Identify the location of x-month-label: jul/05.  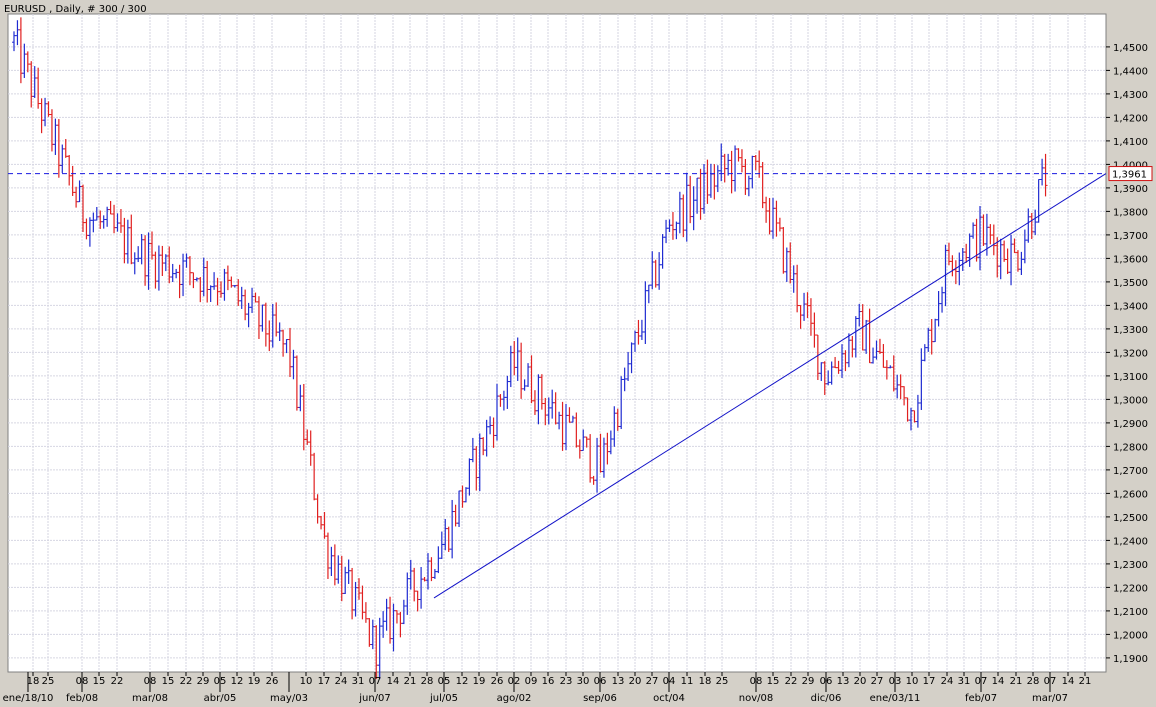
(443, 698).